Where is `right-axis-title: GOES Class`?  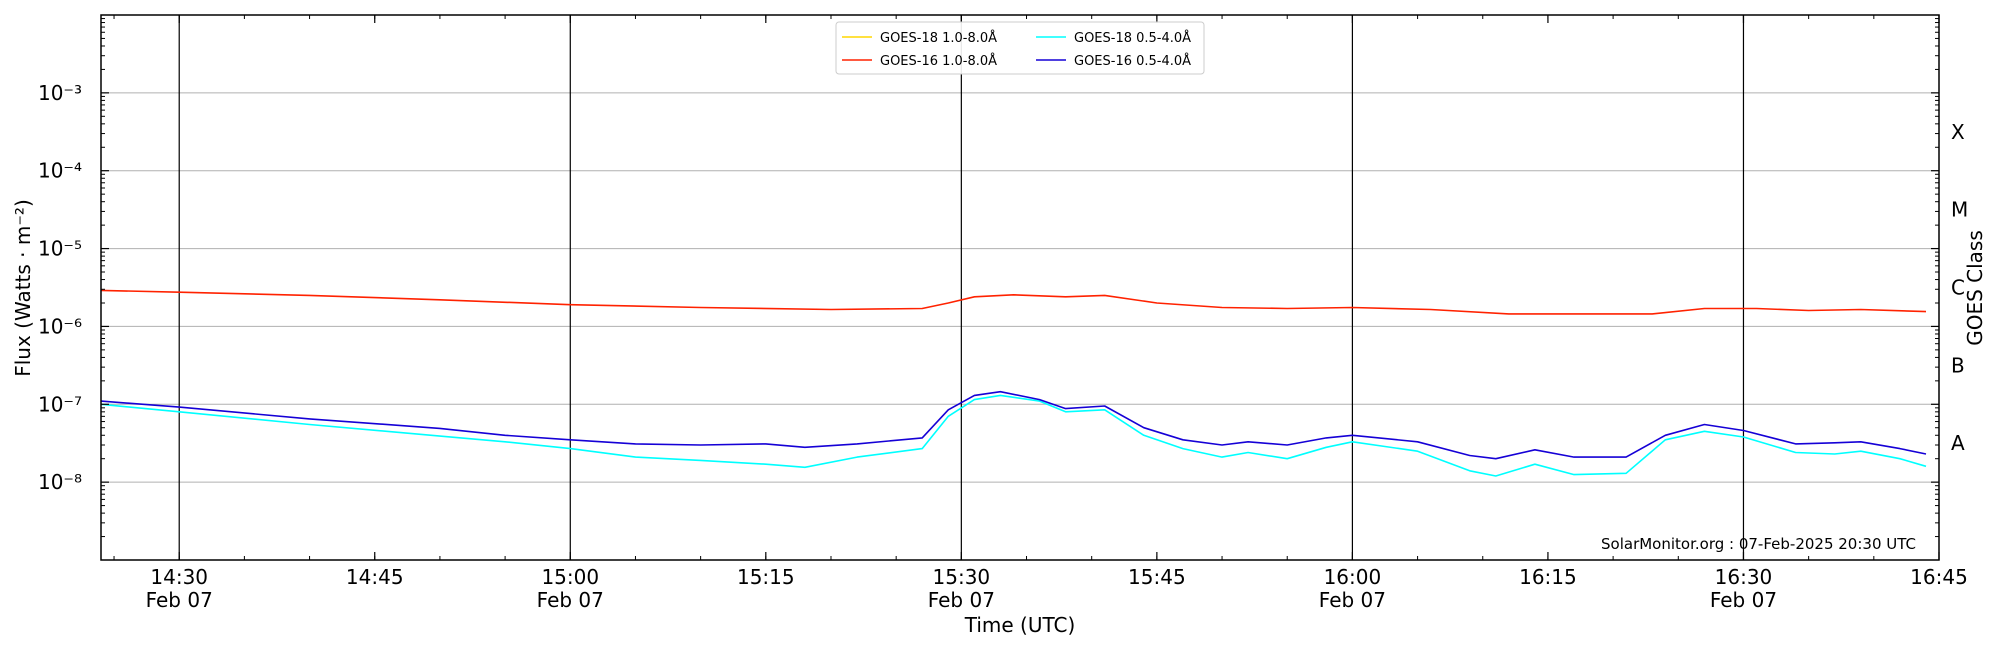 right-axis-title: GOES Class is located at coordinates (1975, 288).